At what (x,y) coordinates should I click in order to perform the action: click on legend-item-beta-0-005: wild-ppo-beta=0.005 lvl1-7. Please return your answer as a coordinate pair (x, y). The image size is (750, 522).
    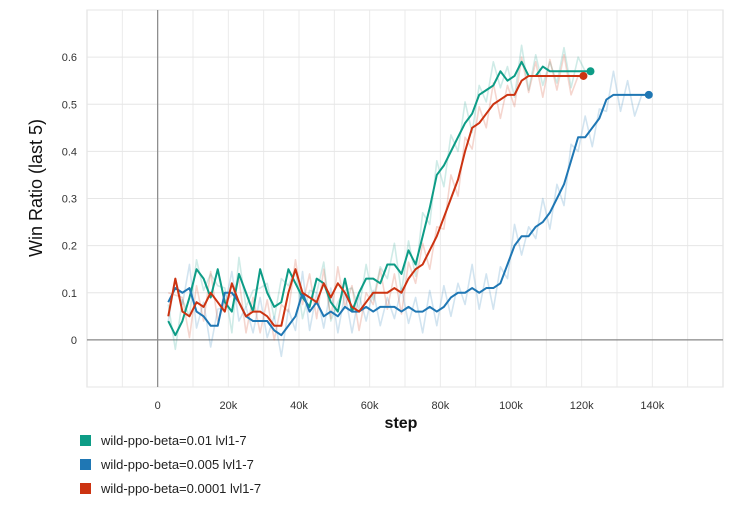
    Looking at the image, I should click on (170, 464).